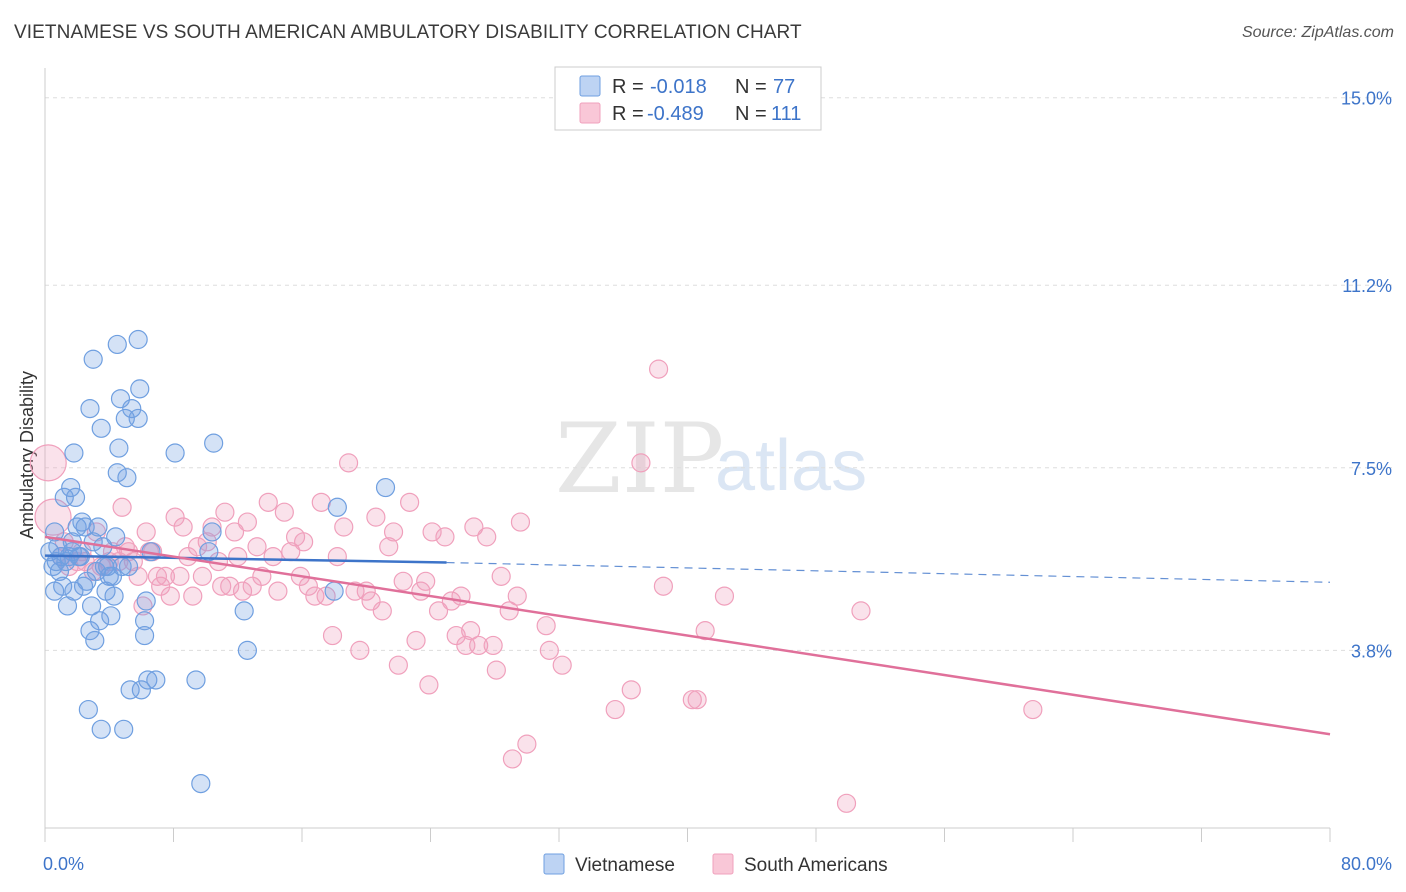 The width and height of the screenshot is (1406, 892). I want to click on series-legend-label-south-americans: South Americans, so click(816, 865).